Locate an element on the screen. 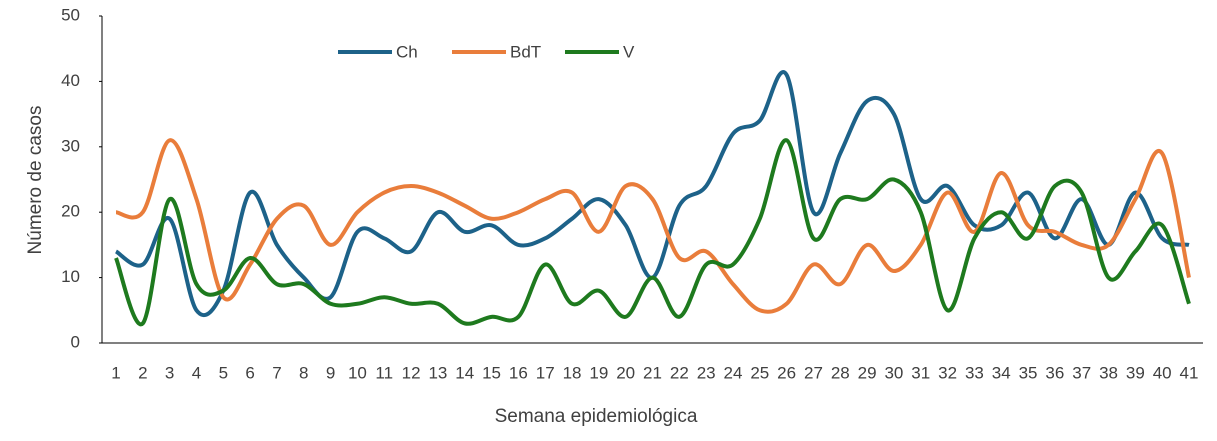 The image size is (1217, 441). x-tick-label: 11 is located at coordinates (384, 372).